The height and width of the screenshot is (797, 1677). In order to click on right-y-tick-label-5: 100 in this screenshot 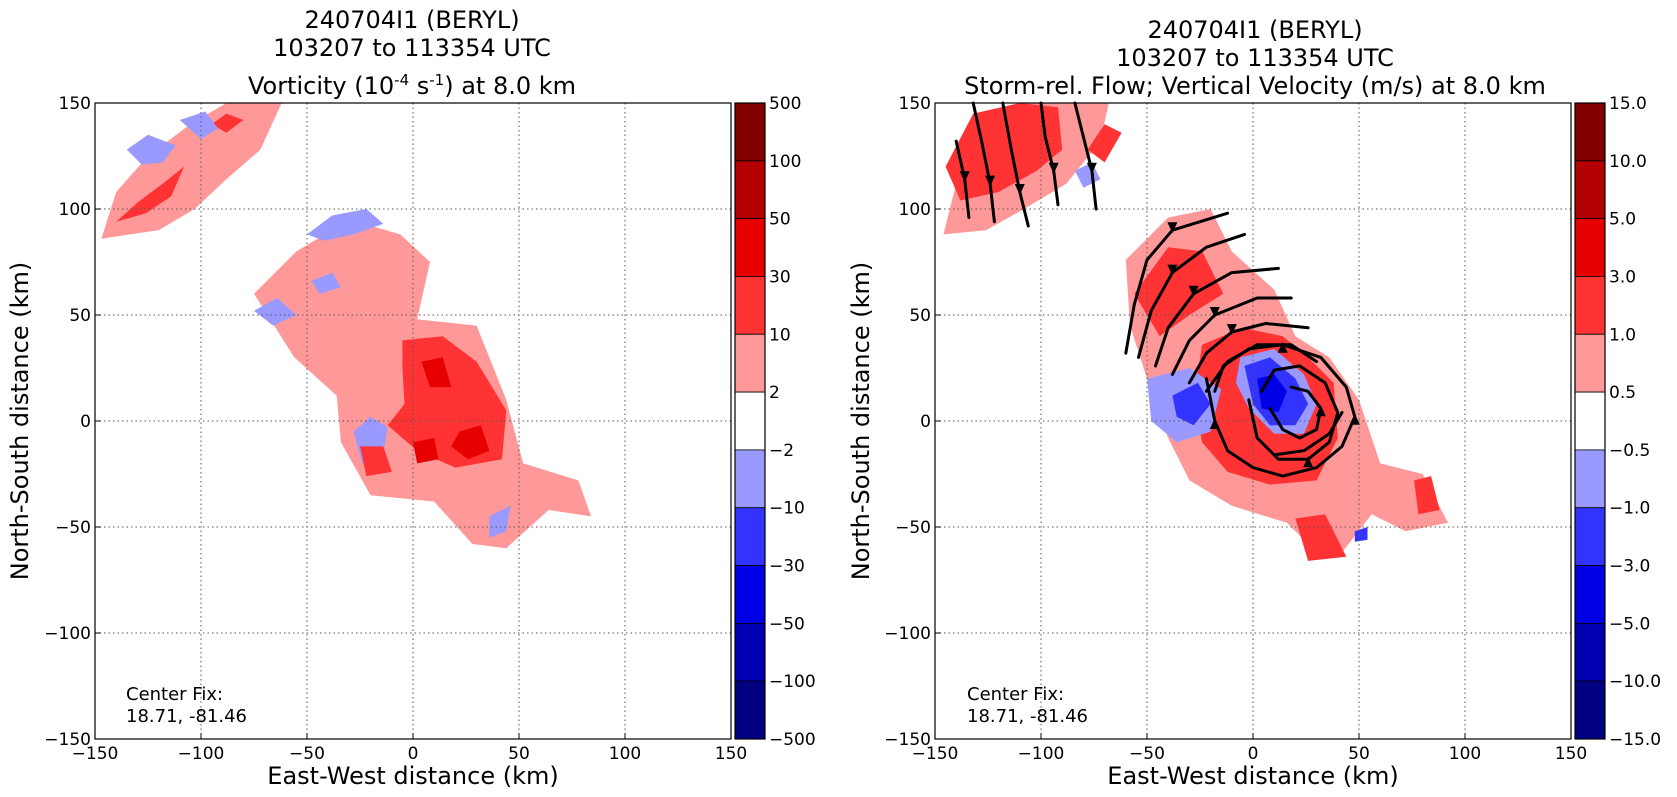, I will do `click(915, 210)`.